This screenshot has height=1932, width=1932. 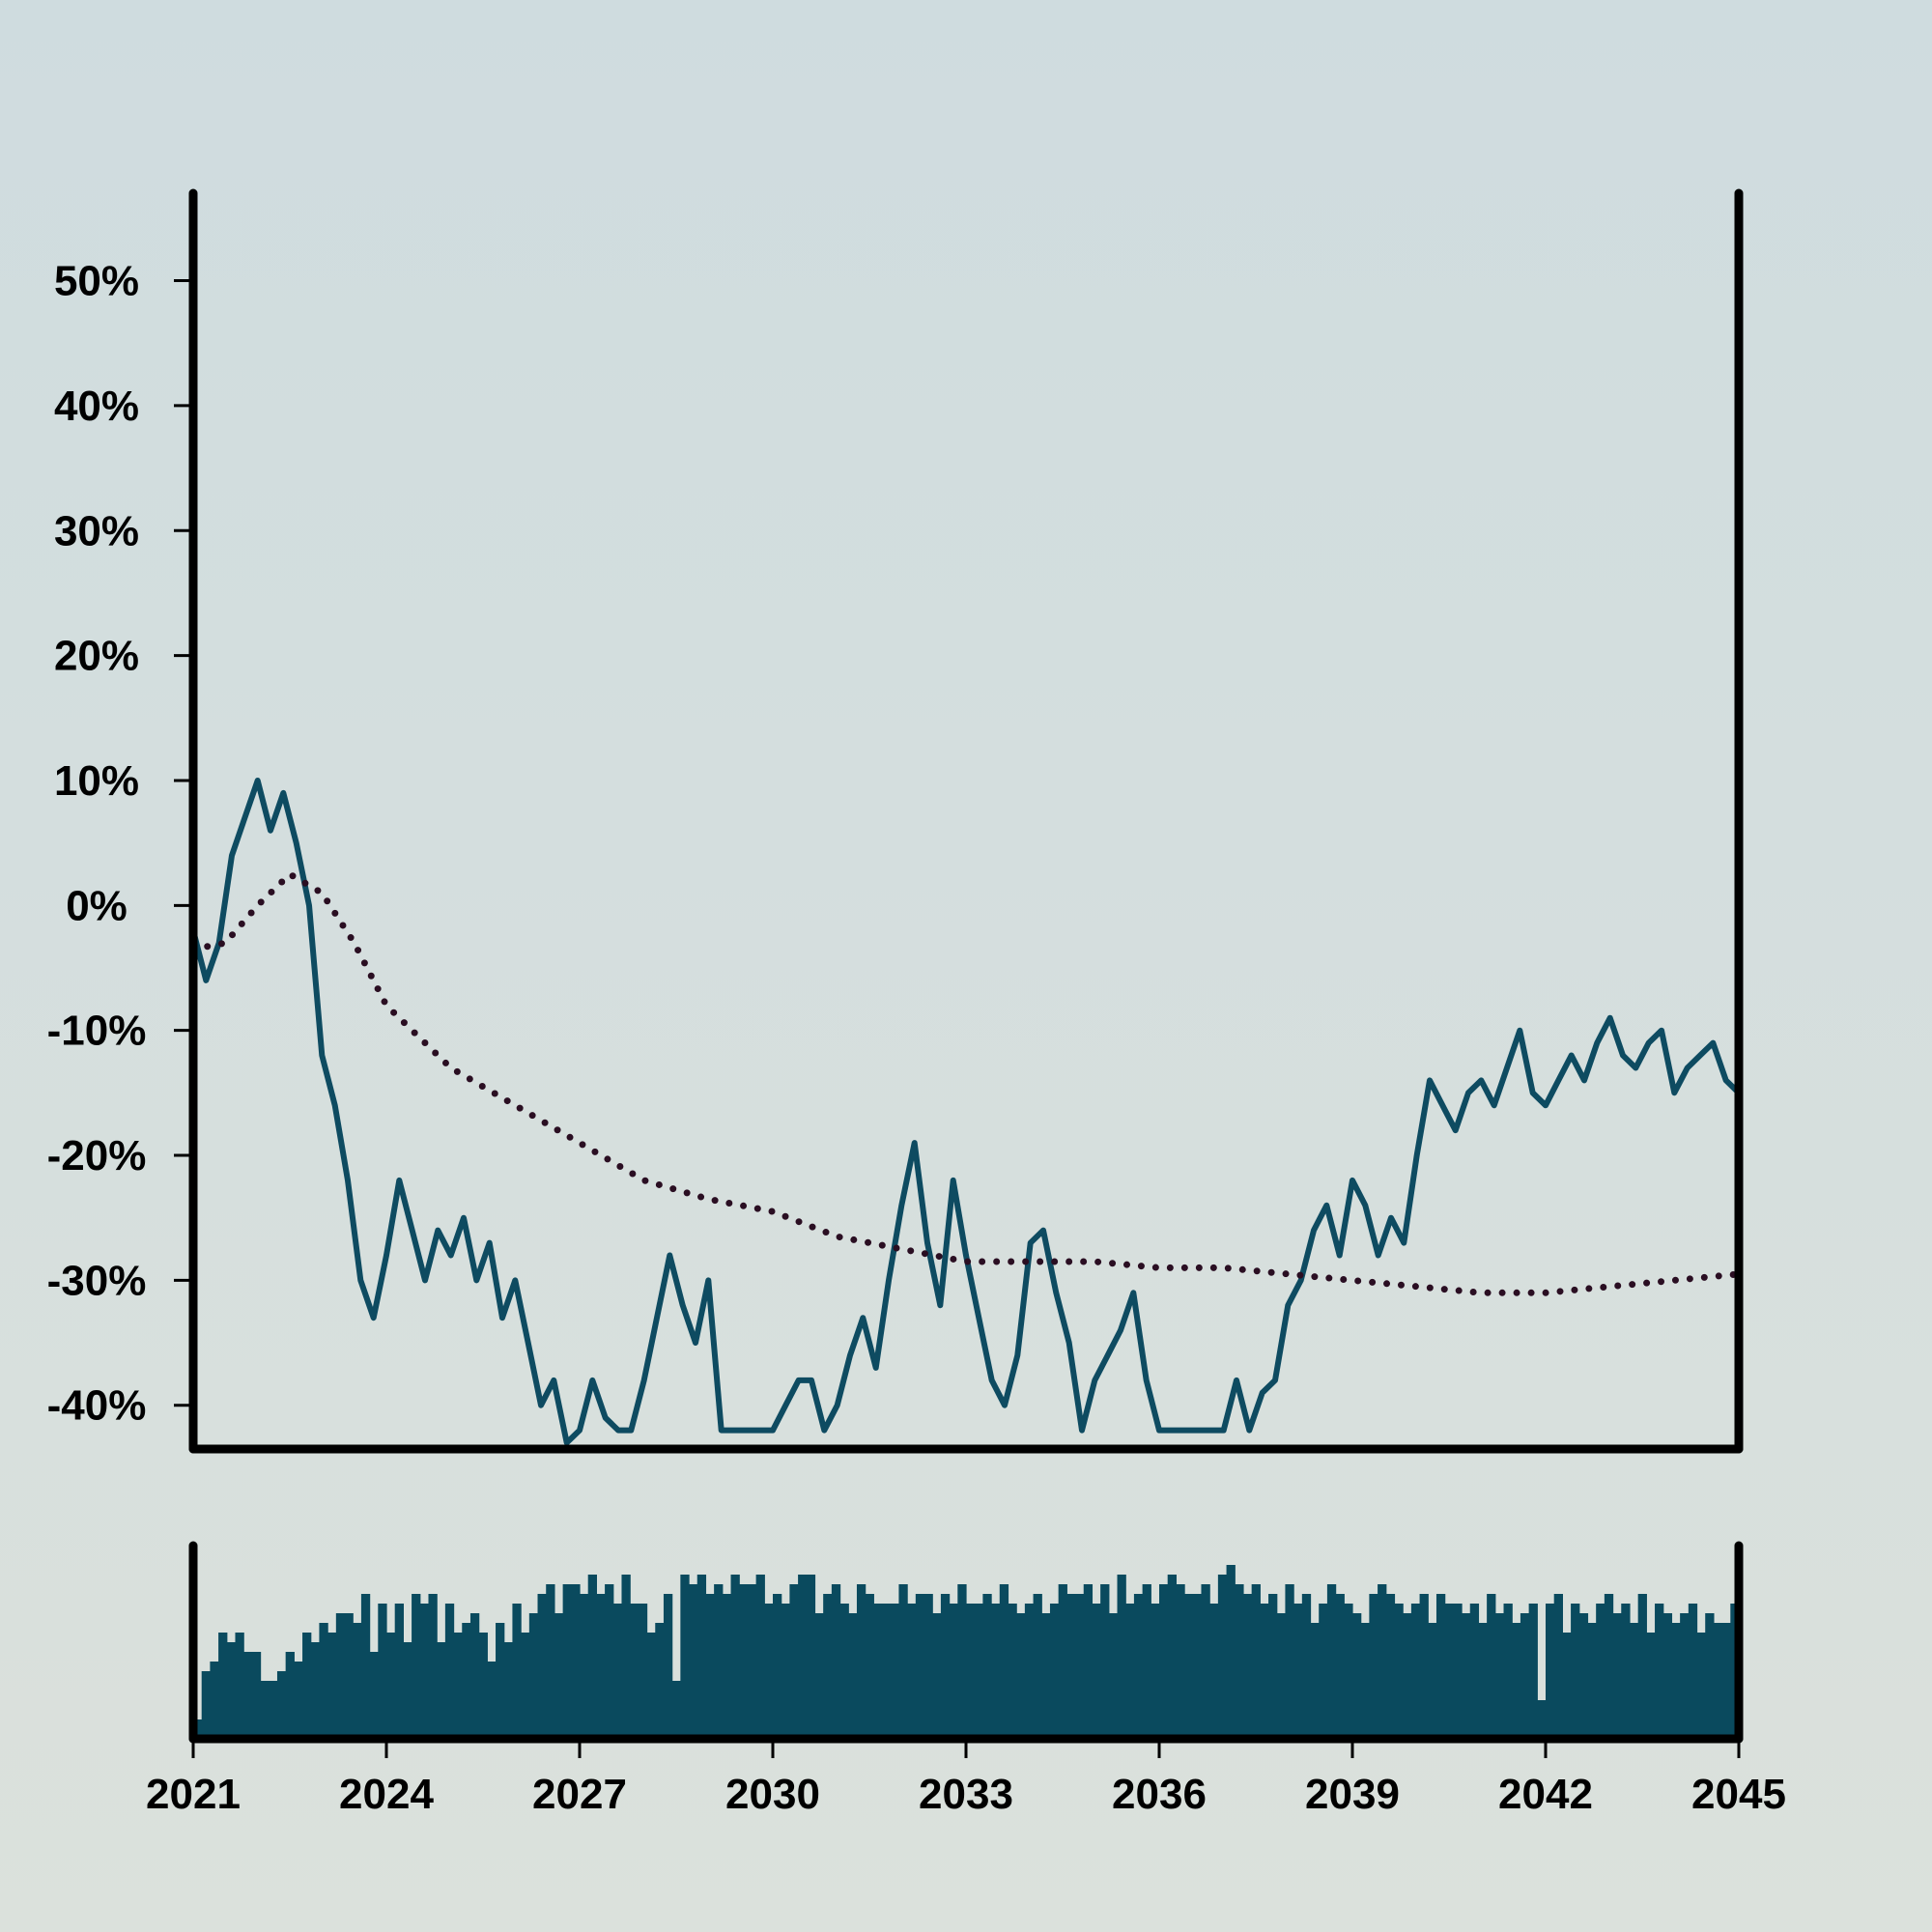 I want to click on x-tick-label: 2042, so click(x=1545, y=1794).